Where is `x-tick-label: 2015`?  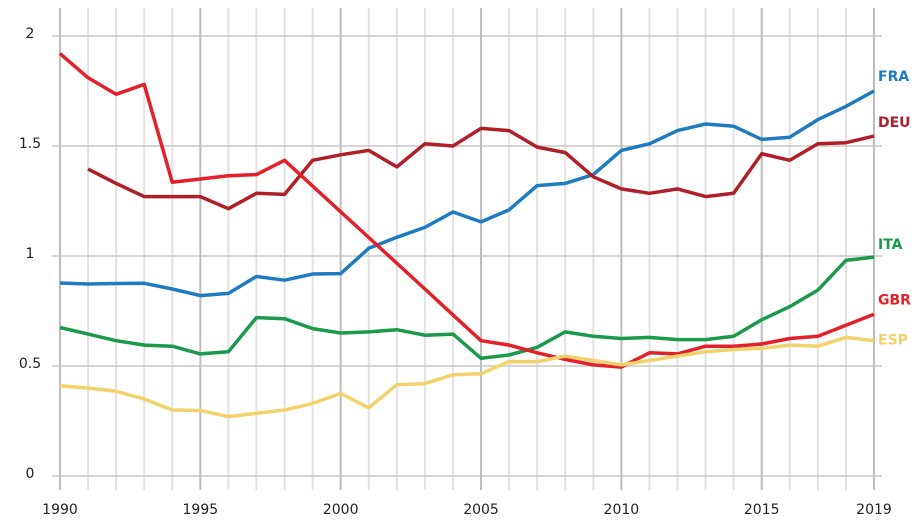 x-tick-label: 2015 is located at coordinates (762, 510).